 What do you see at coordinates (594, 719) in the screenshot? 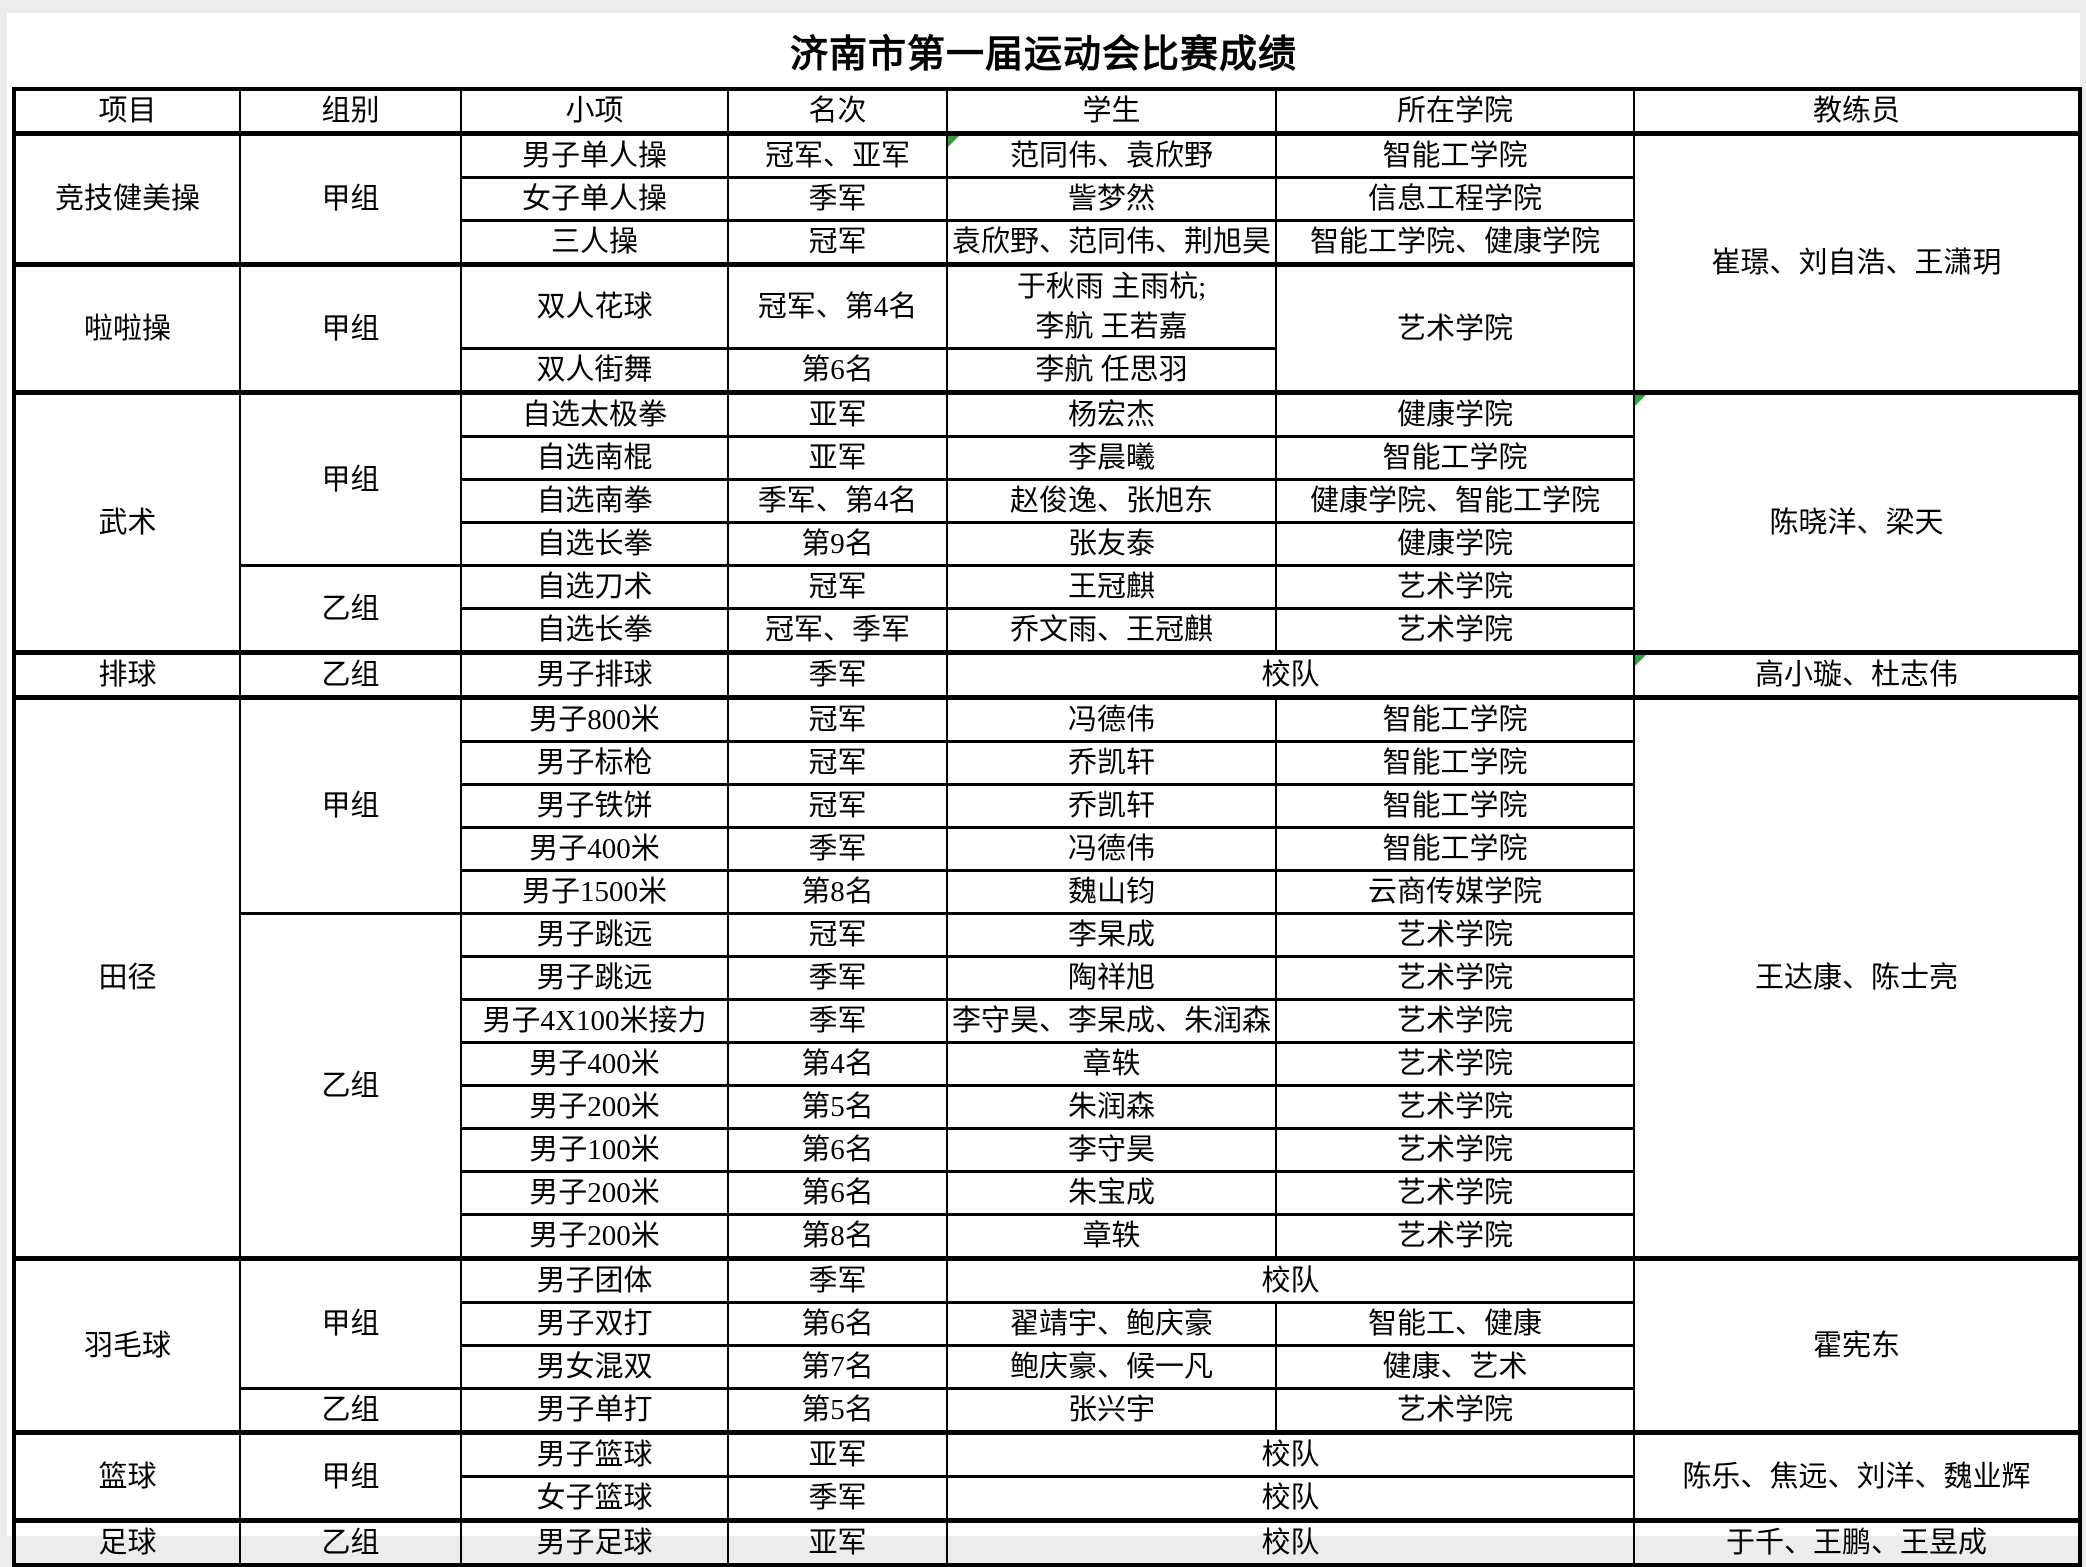
I see `cell-subevent: 男子800米` at bounding box center [594, 719].